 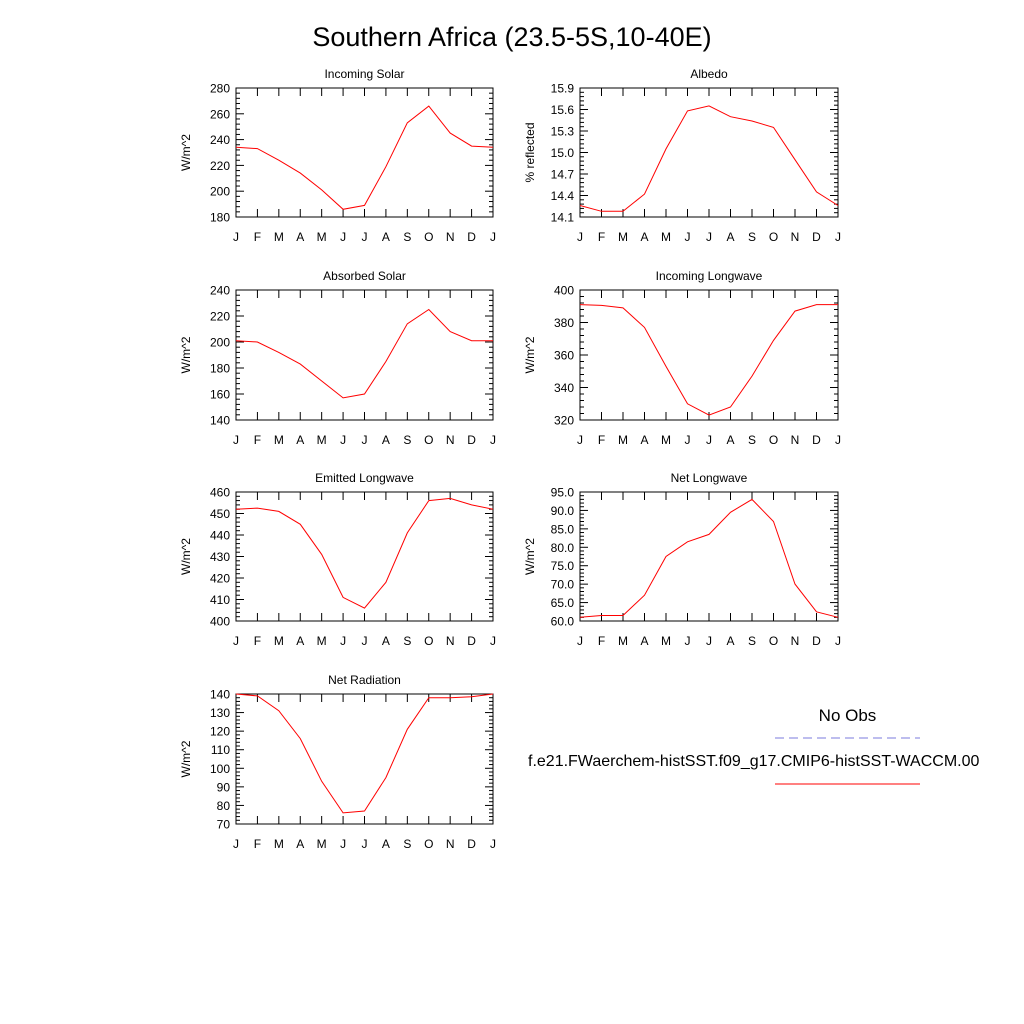 I want to click on incoming-solar-frame, so click(x=364, y=152).